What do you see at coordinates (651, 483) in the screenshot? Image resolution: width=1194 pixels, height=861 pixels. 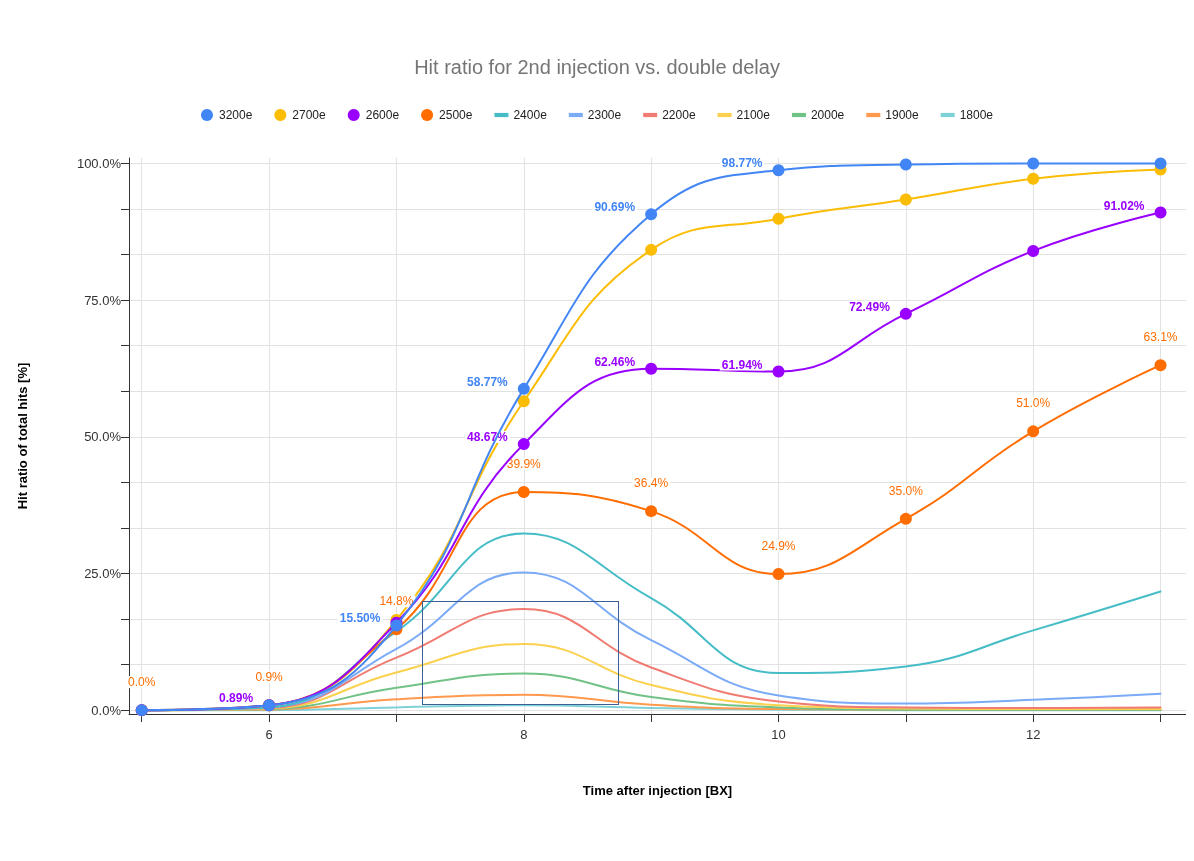 I see `data-label: 36.4%` at bounding box center [651, 483].